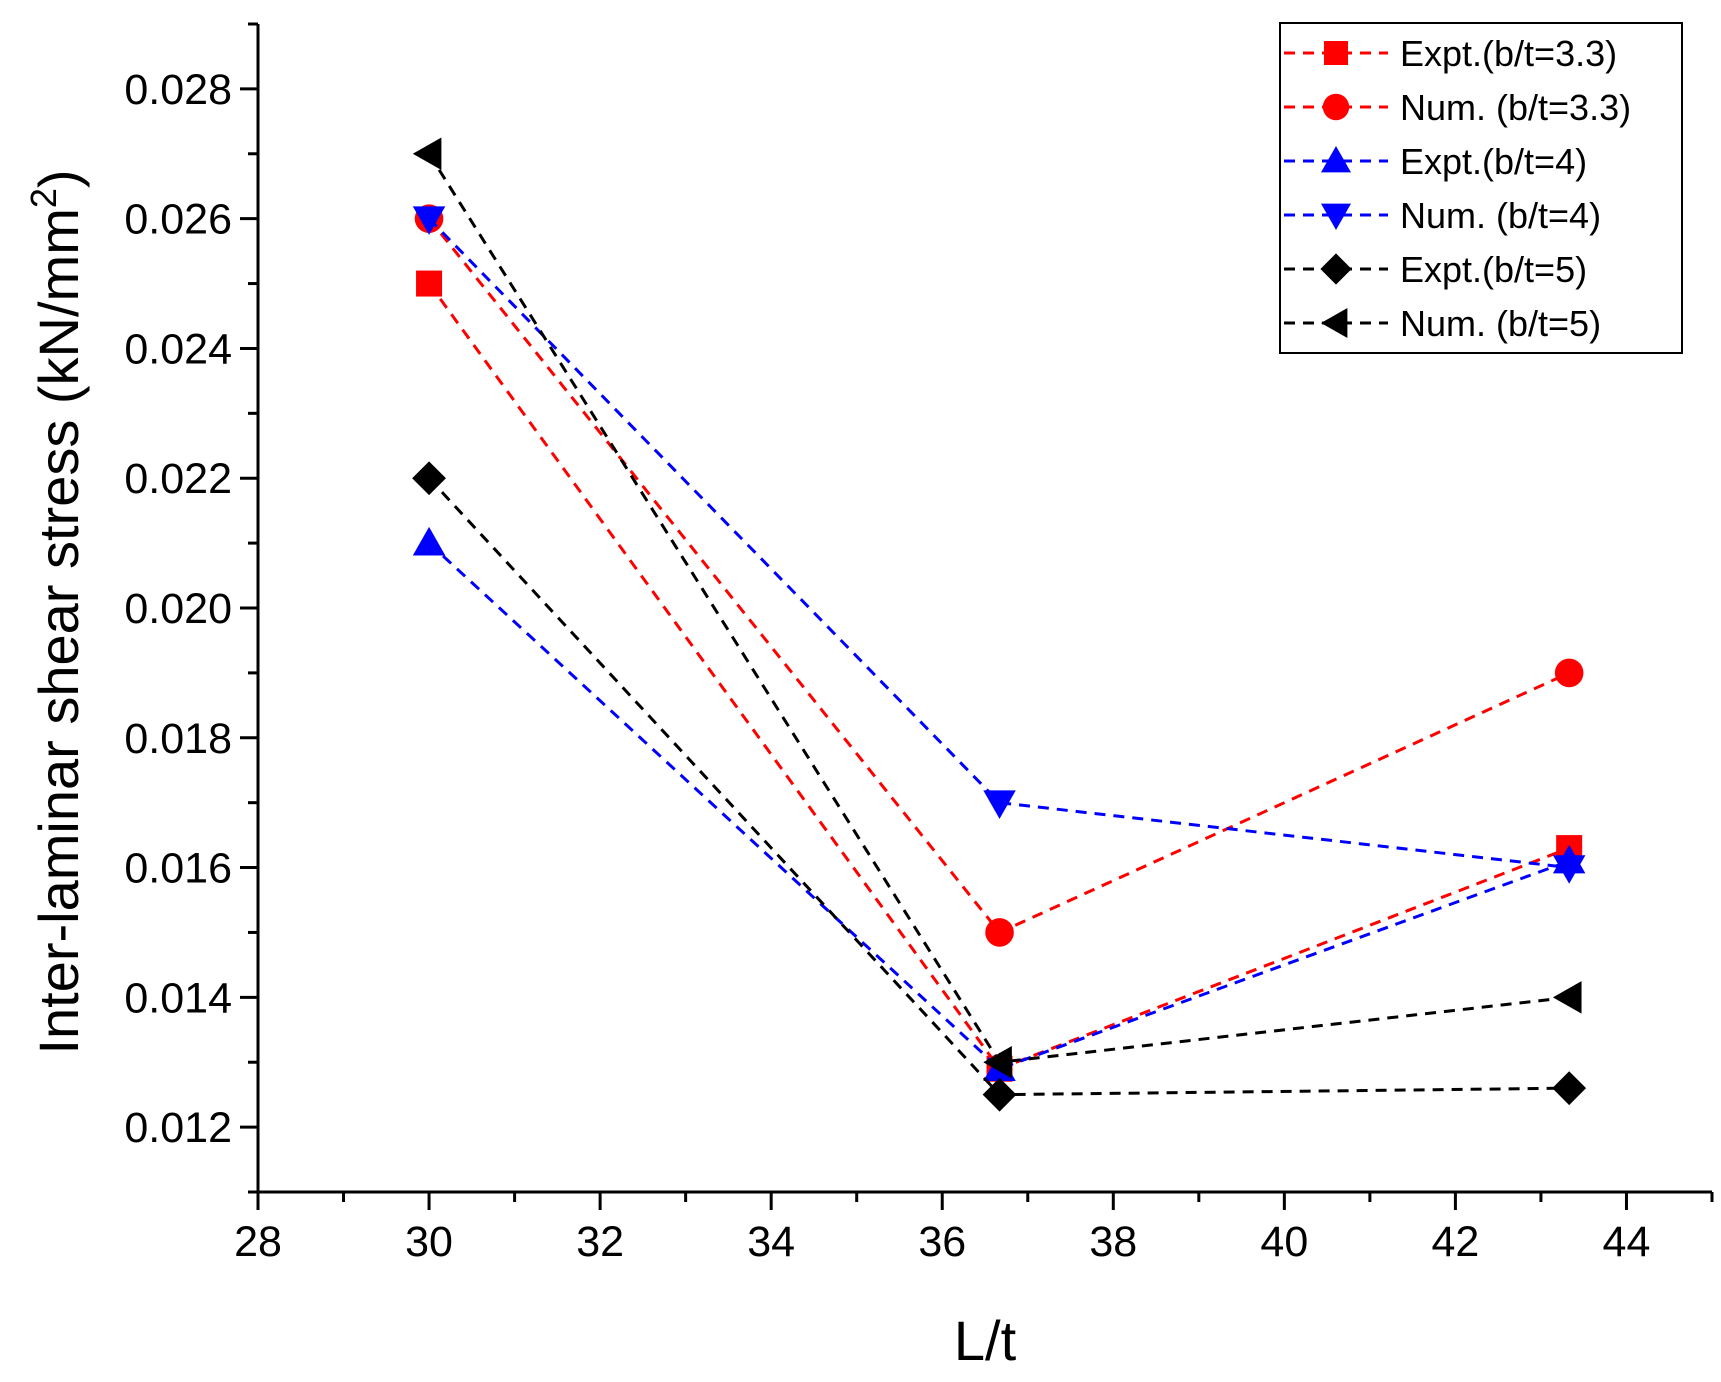 The image size is (1721, 1382). I want to click on y-tick-label: 0.024, so click(178, 349).